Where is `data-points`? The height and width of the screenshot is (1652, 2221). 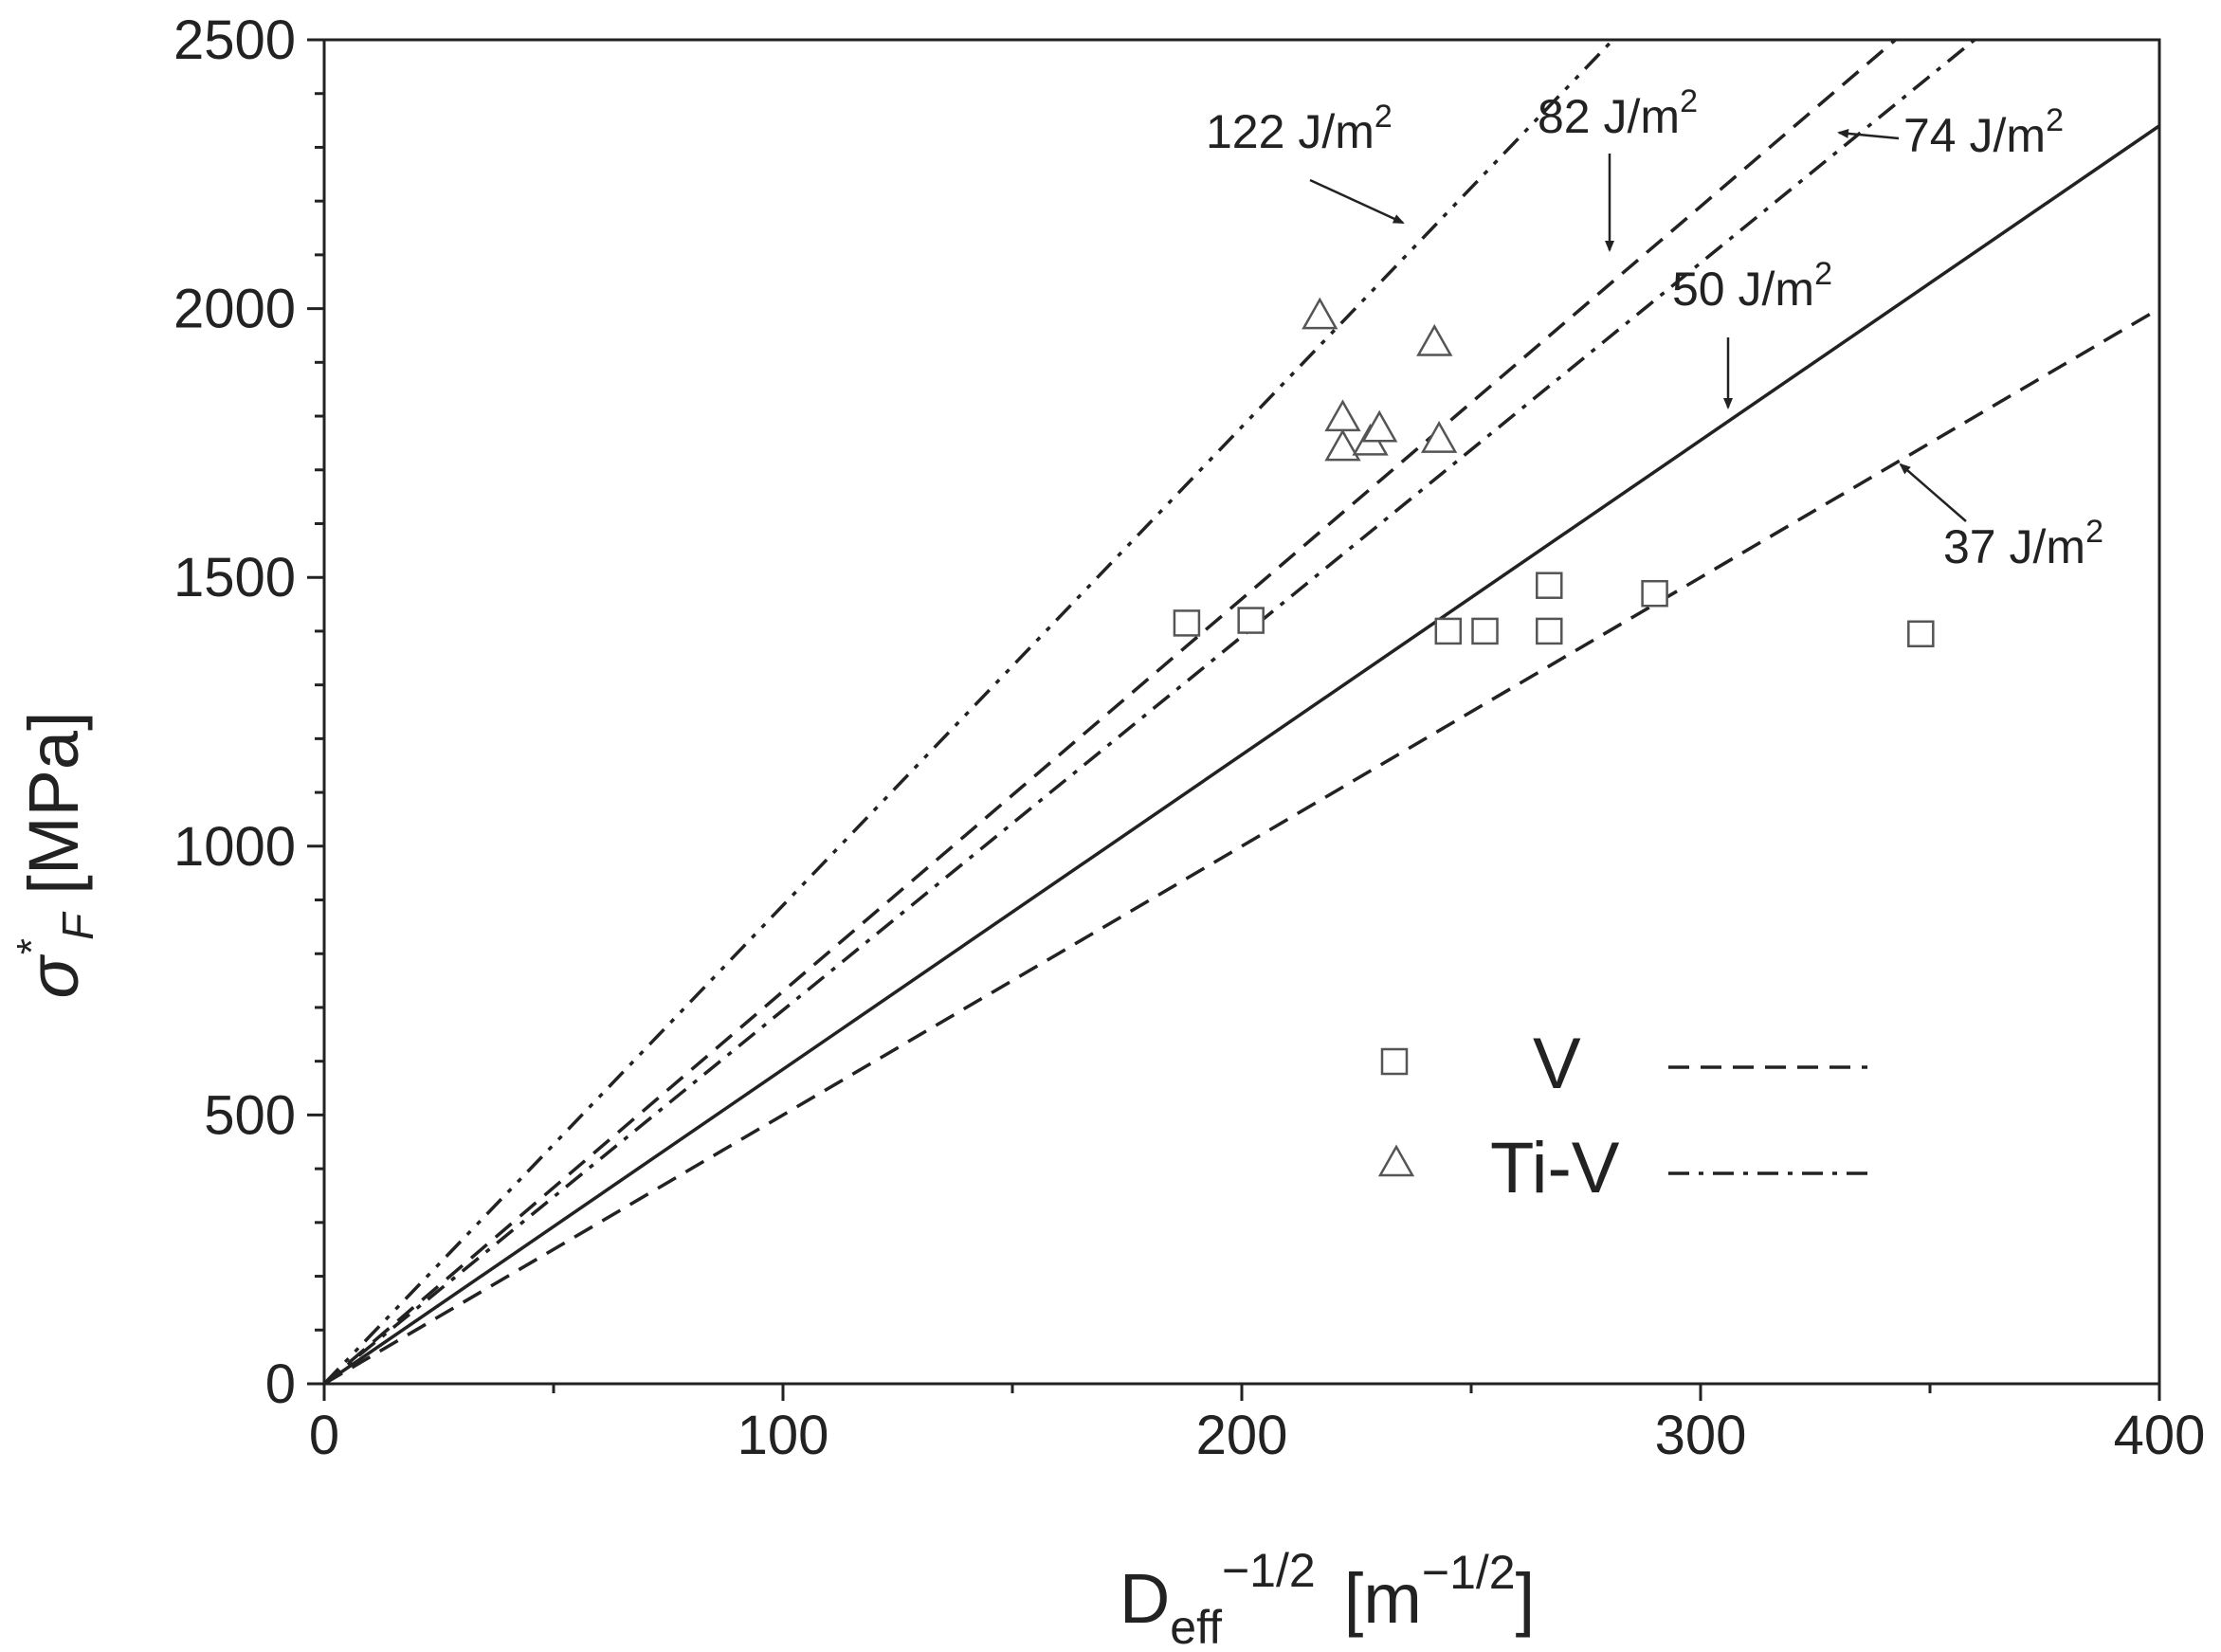 data-points is located at coordinates (1554, 473).